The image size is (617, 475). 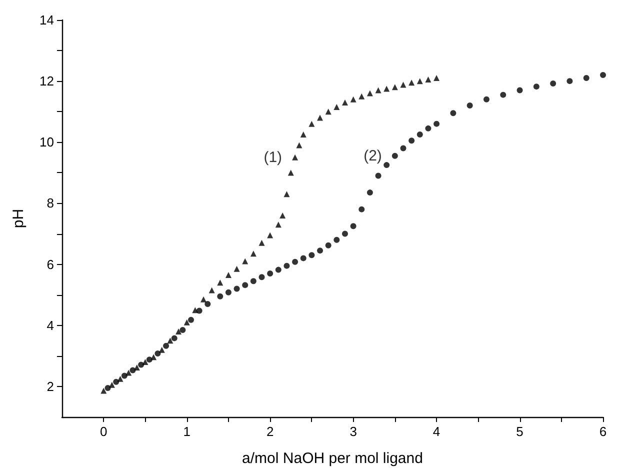 I want to click on x-tick-label: 6, so click(x=603, y=431).